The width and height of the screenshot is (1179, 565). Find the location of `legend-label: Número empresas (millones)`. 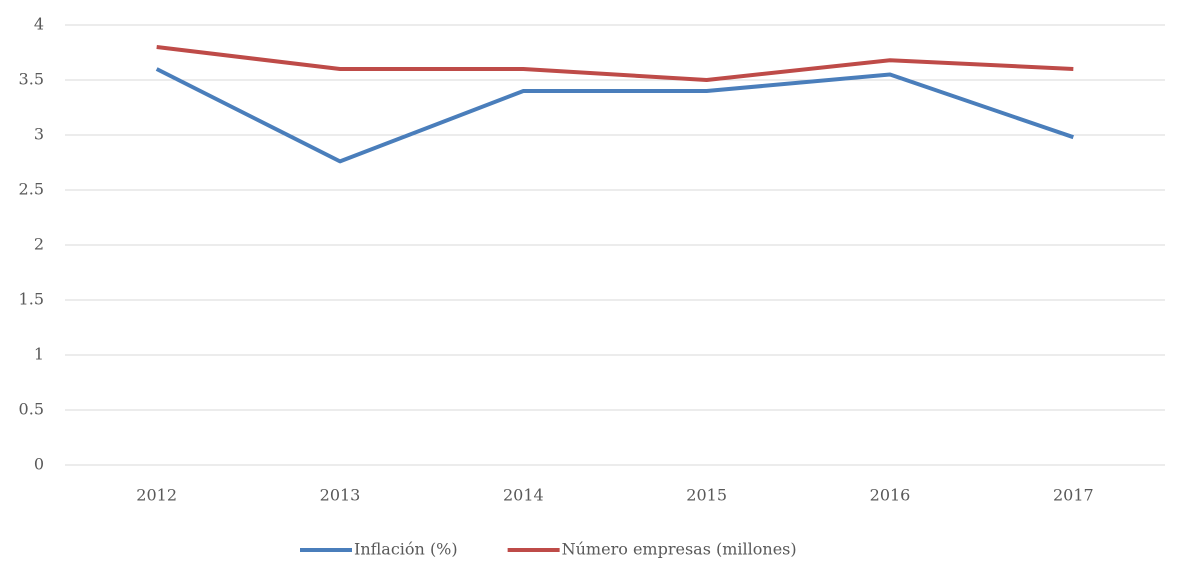

legend-label: Número empresas (millones) is located at coordinates (679, 549).